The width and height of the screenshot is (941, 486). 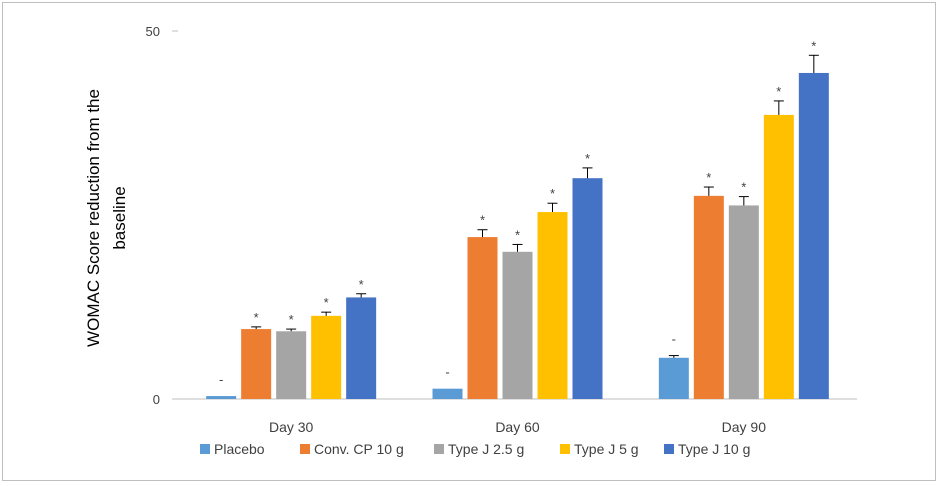 What do you see at coordinates (153, 31) in the screenshot?
I see `y-tick-label: 50` at bounding box center [153, 31].